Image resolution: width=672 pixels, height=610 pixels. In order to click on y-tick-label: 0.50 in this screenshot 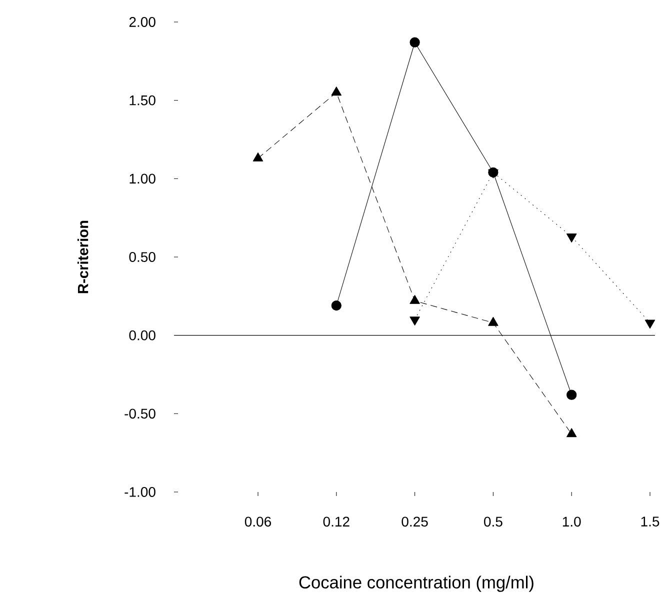, I will do `click(142, 257)`.